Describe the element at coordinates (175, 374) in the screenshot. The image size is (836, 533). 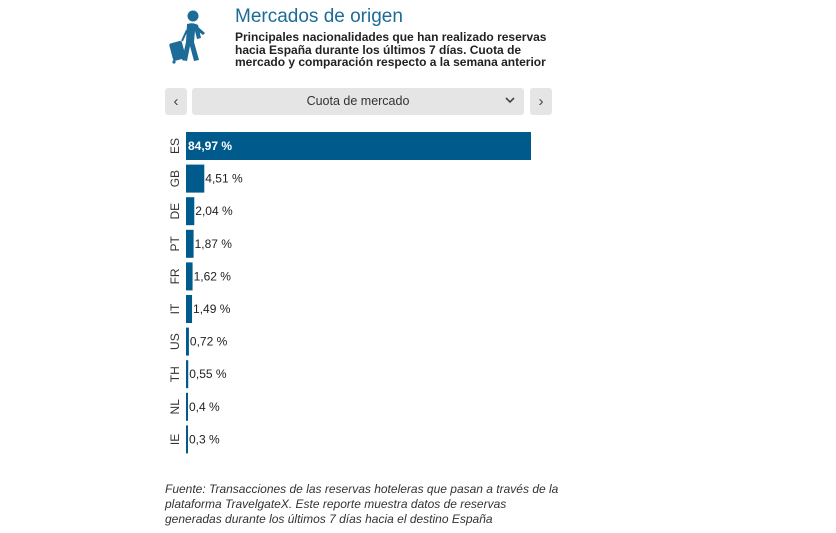
I see `category-label-th: TH` at that location.